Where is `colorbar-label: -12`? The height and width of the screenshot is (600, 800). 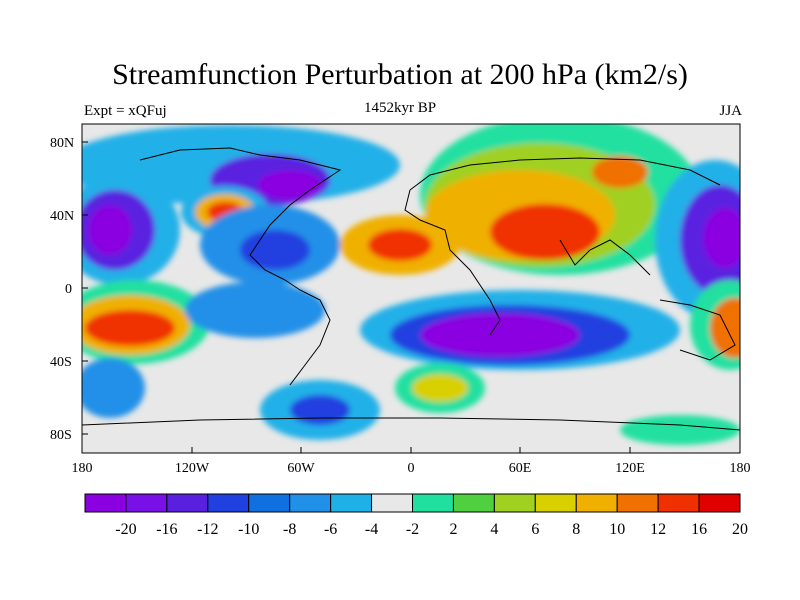 colorbar-label: -12 is located at coordinates (207, 529).